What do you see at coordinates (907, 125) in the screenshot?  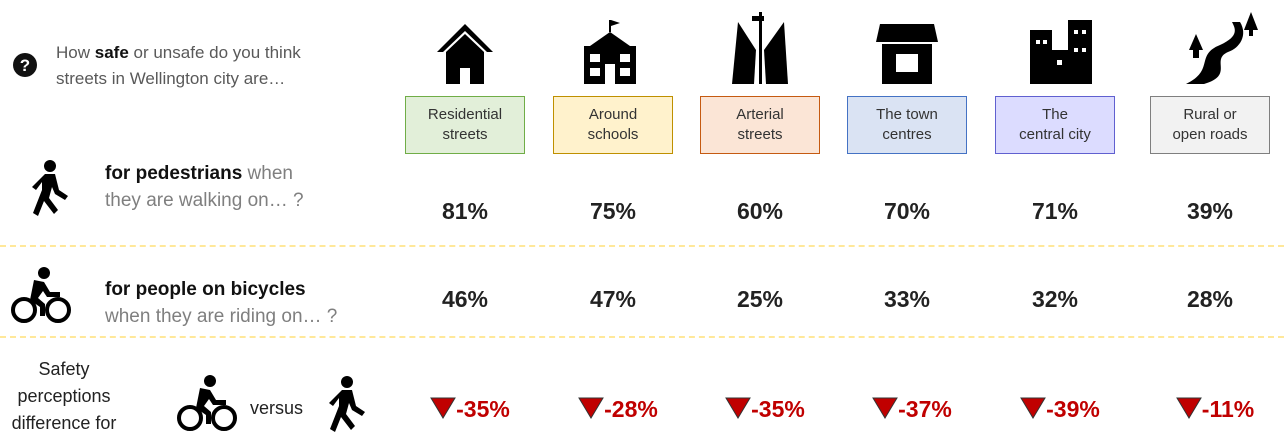 I see `column-label: The town centres` at bounding box center [907, 125].